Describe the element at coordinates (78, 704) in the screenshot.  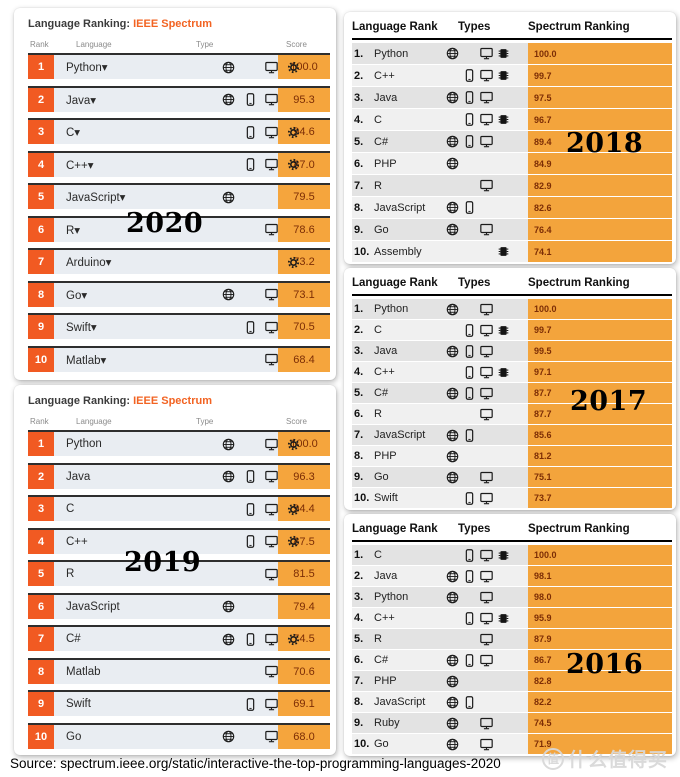
I see `language-name: Swift` at that location.